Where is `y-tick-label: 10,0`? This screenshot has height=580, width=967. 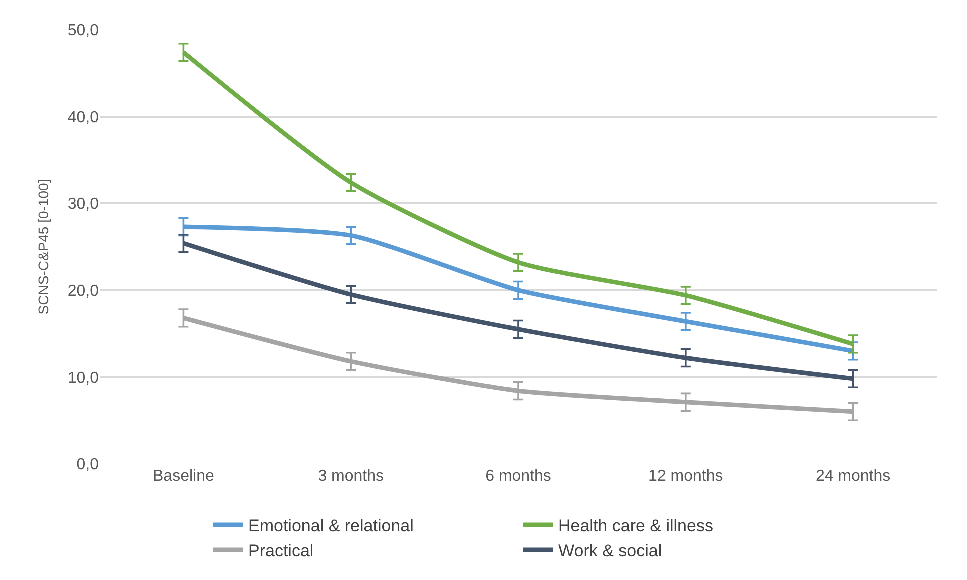
y-tick-label: 10,0 is located at coordinates (84, 378).